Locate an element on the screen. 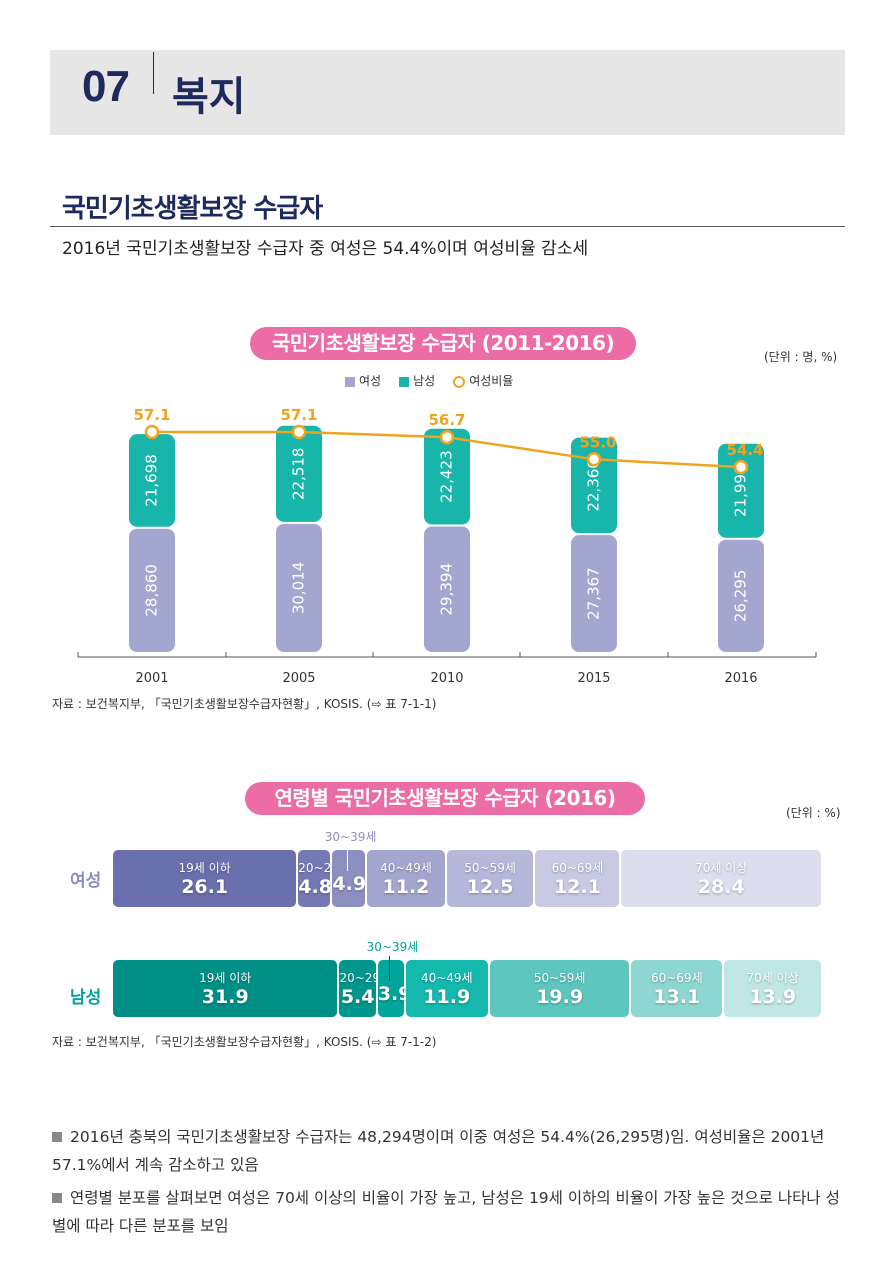  legend-female-label: 여성 is located at coordinates (370, 381).